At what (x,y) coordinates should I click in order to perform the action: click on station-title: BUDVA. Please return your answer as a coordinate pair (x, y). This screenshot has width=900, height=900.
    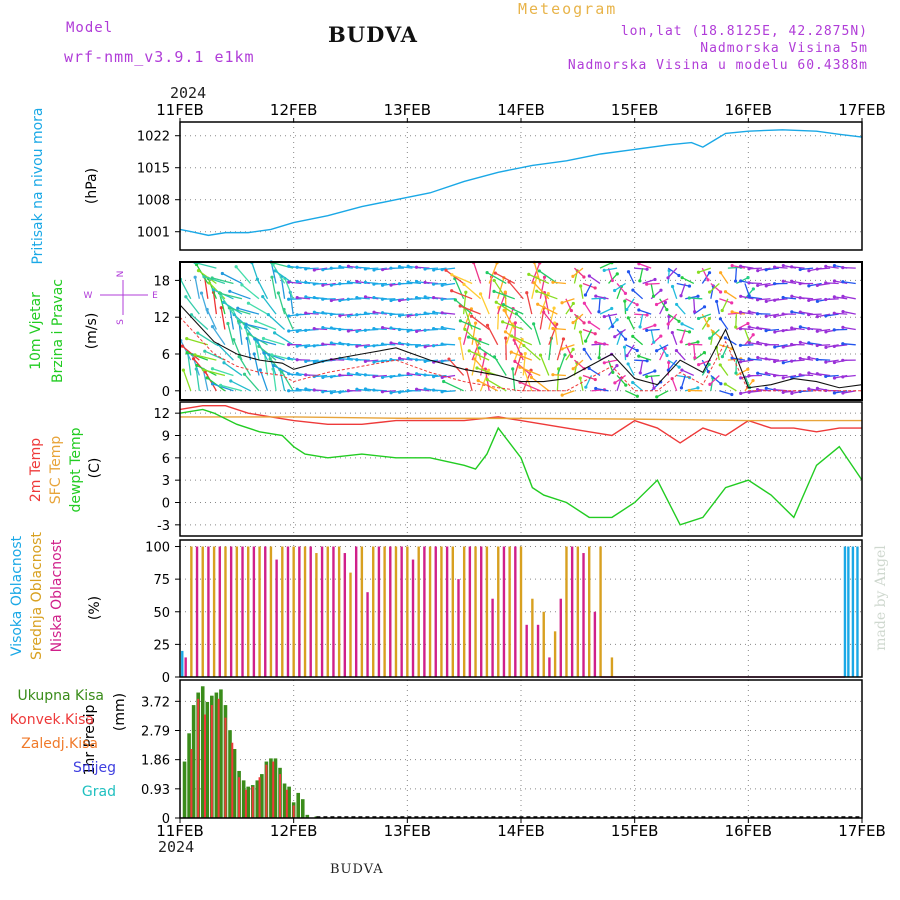
    Looking at the image, I should click on (373, 34).